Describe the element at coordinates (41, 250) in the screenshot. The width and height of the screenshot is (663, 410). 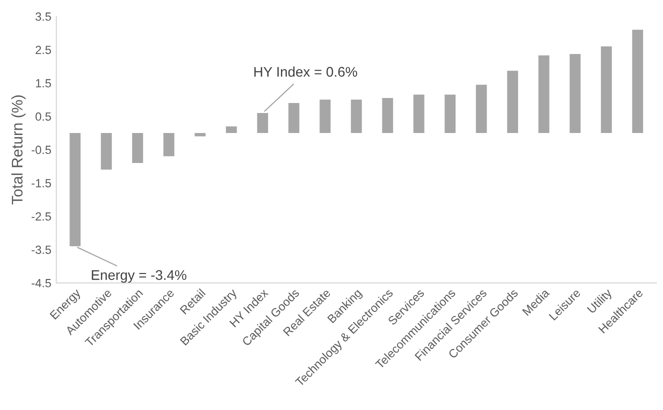
I see `y-tick-label: -3.5` at that location.